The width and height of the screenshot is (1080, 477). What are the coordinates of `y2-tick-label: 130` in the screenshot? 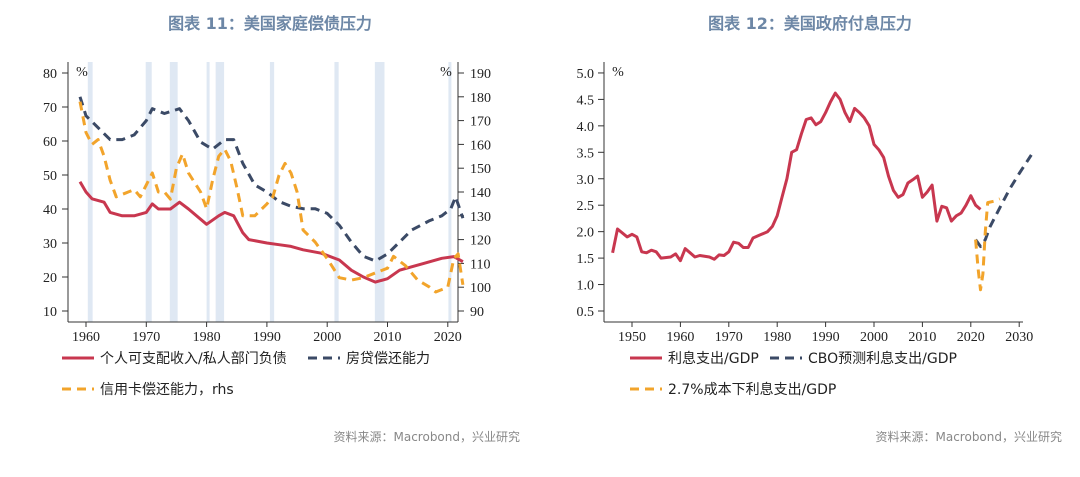 It's located at (480, 217).